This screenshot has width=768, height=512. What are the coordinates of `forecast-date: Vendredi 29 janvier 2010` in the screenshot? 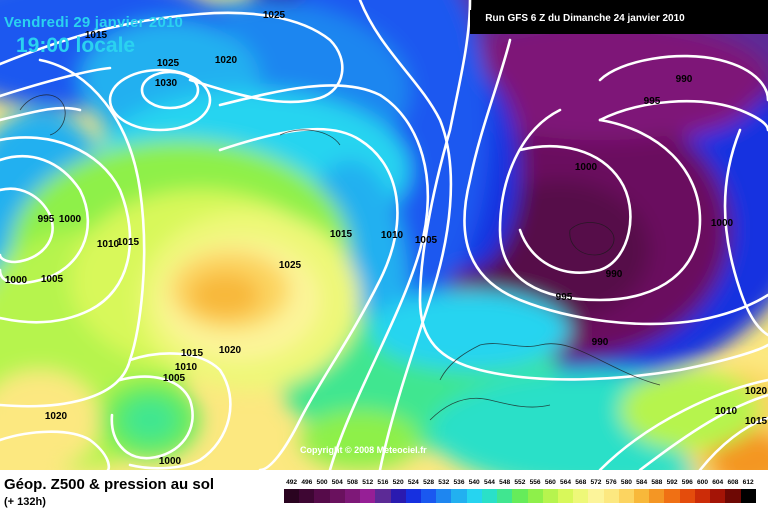 It's located at (94, 22).